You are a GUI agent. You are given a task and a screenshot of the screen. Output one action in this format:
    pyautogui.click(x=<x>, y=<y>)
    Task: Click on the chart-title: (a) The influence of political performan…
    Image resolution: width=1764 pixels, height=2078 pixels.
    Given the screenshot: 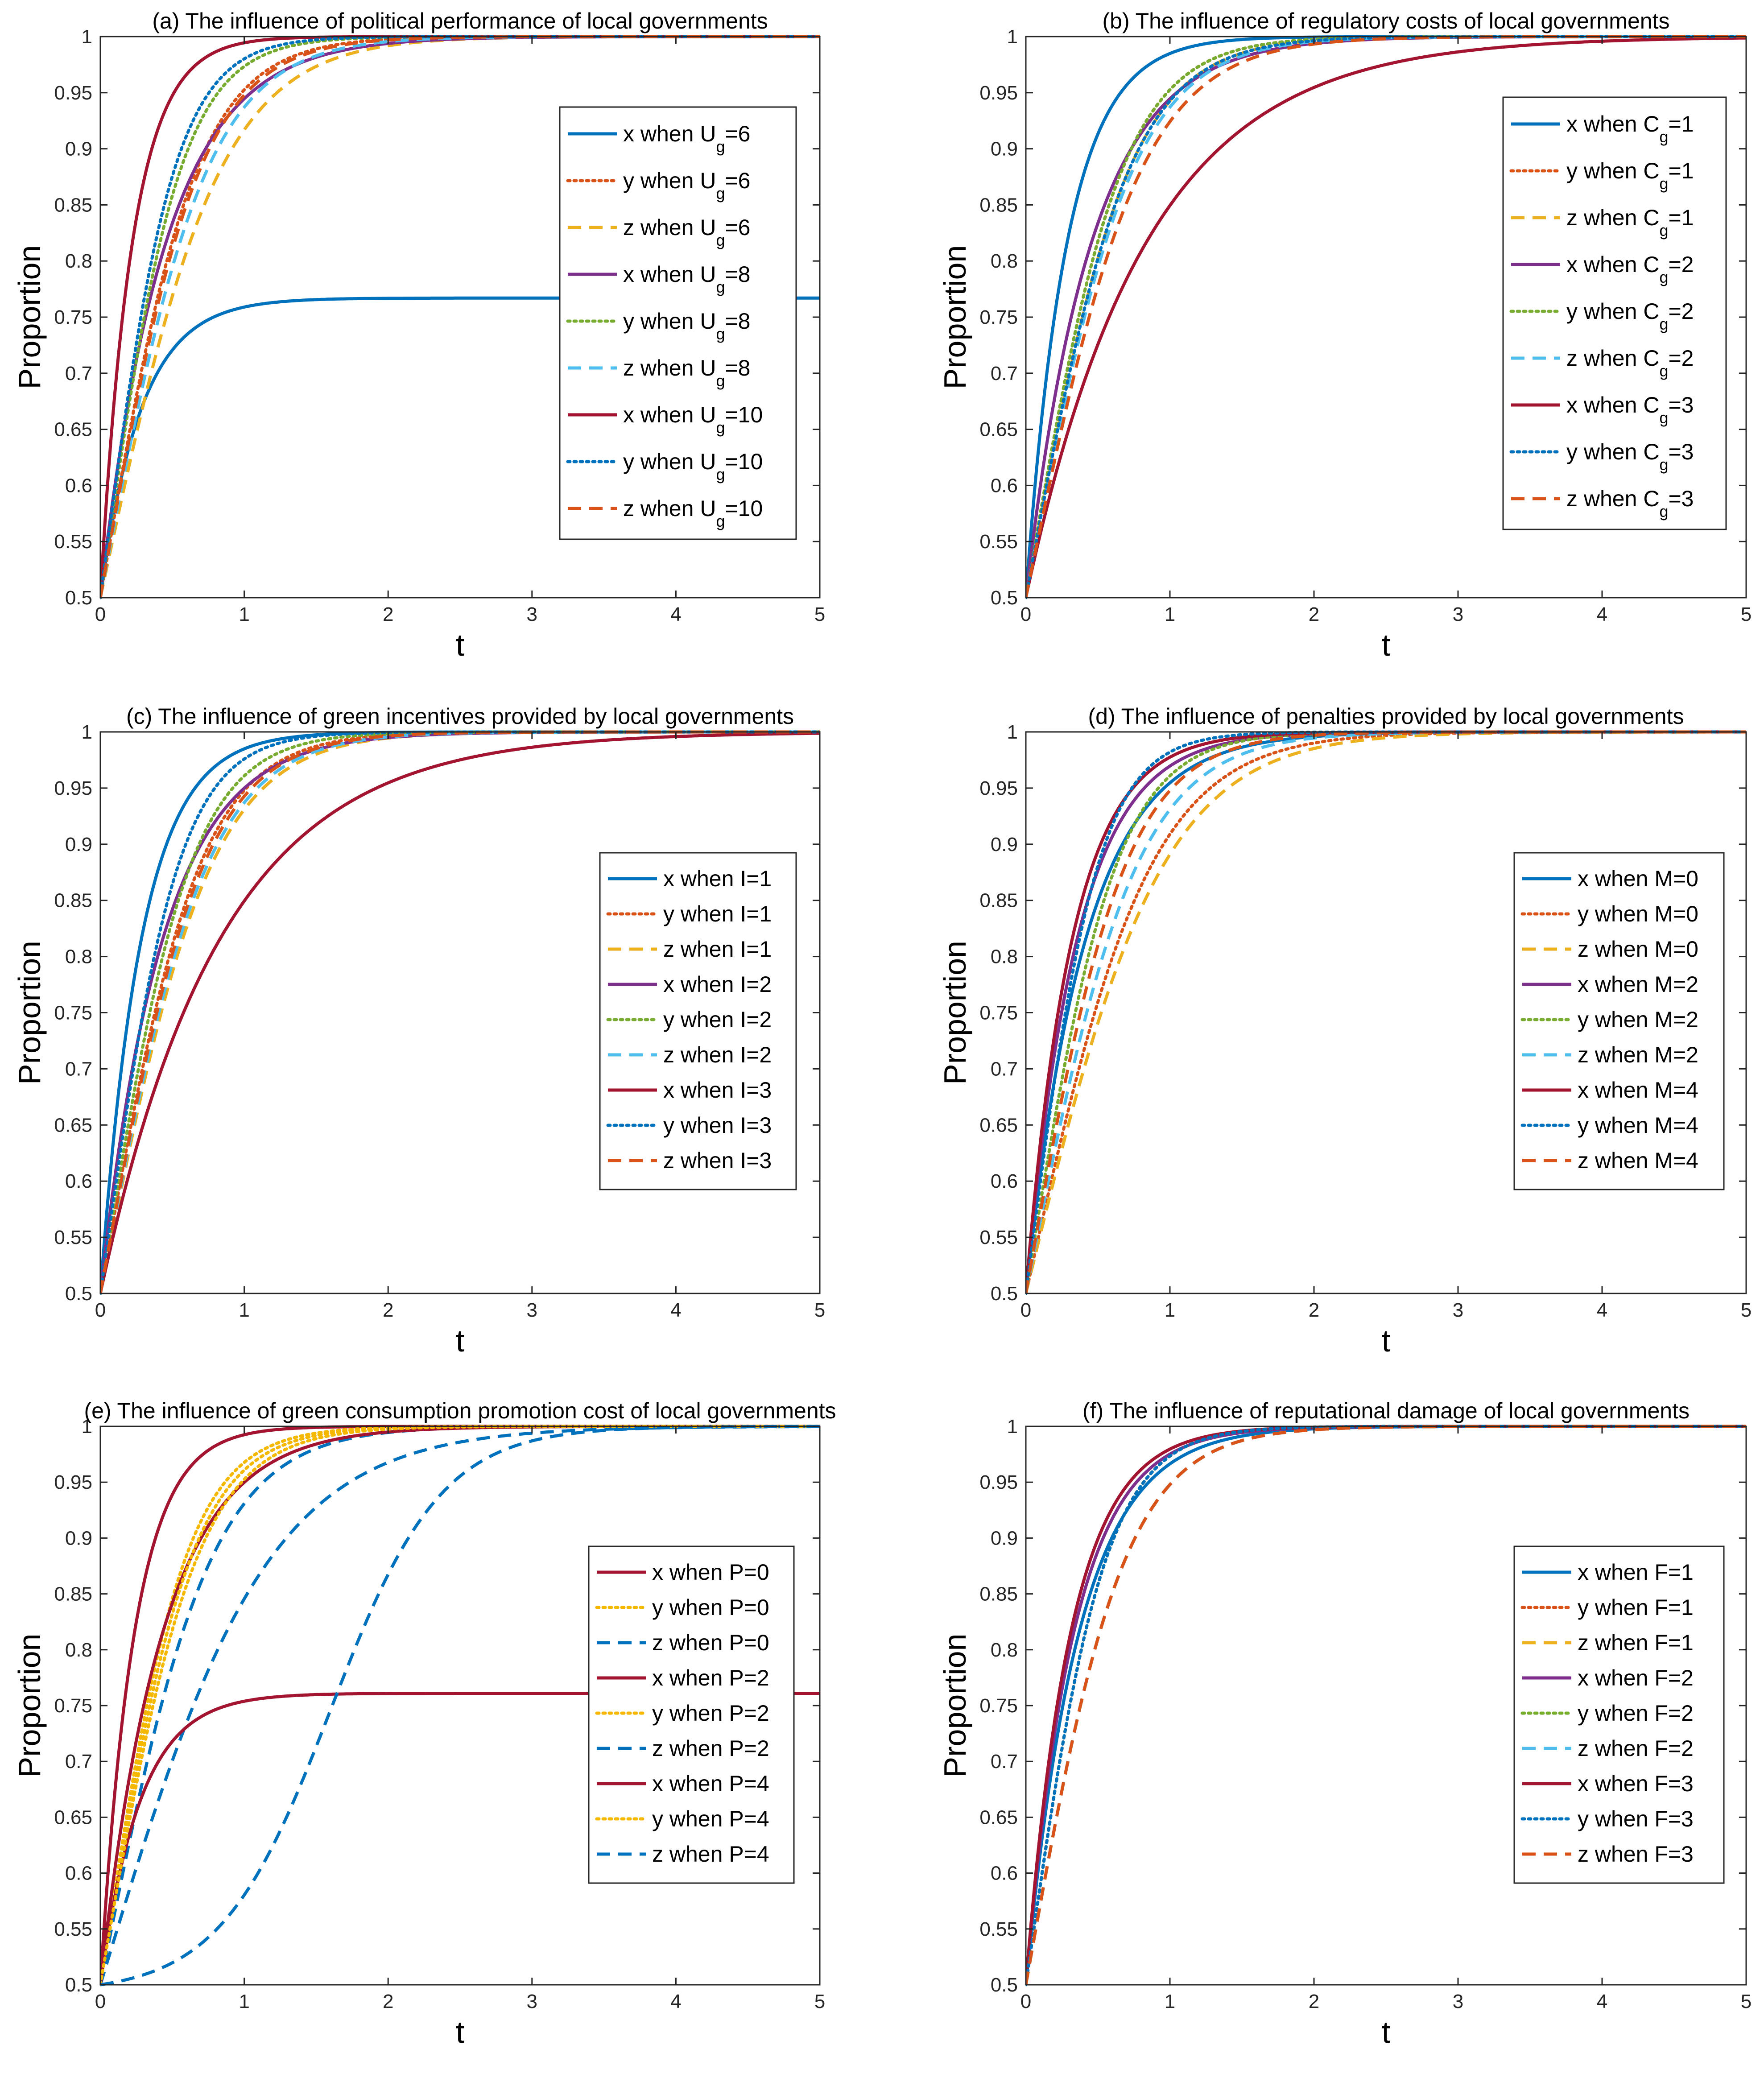 What is the action you would take?
    pyautogui.click(x=460, y=20)
    